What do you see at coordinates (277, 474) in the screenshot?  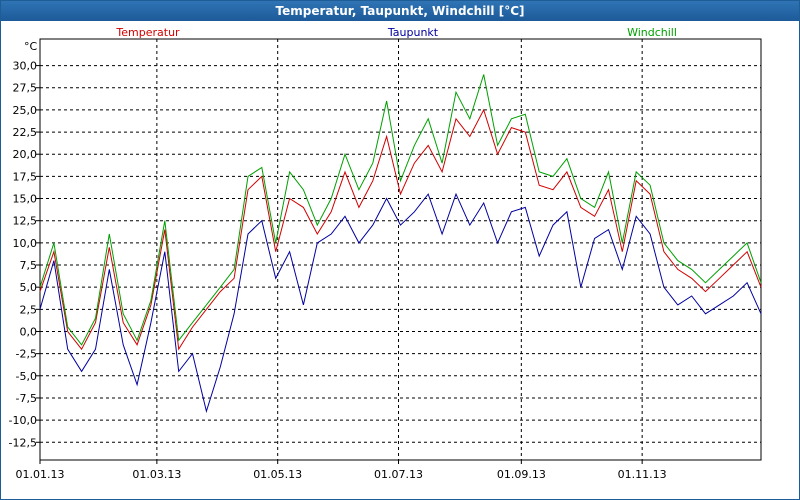 I see `x-tick-label: 01.05.13` at bounding box center [277, 474].